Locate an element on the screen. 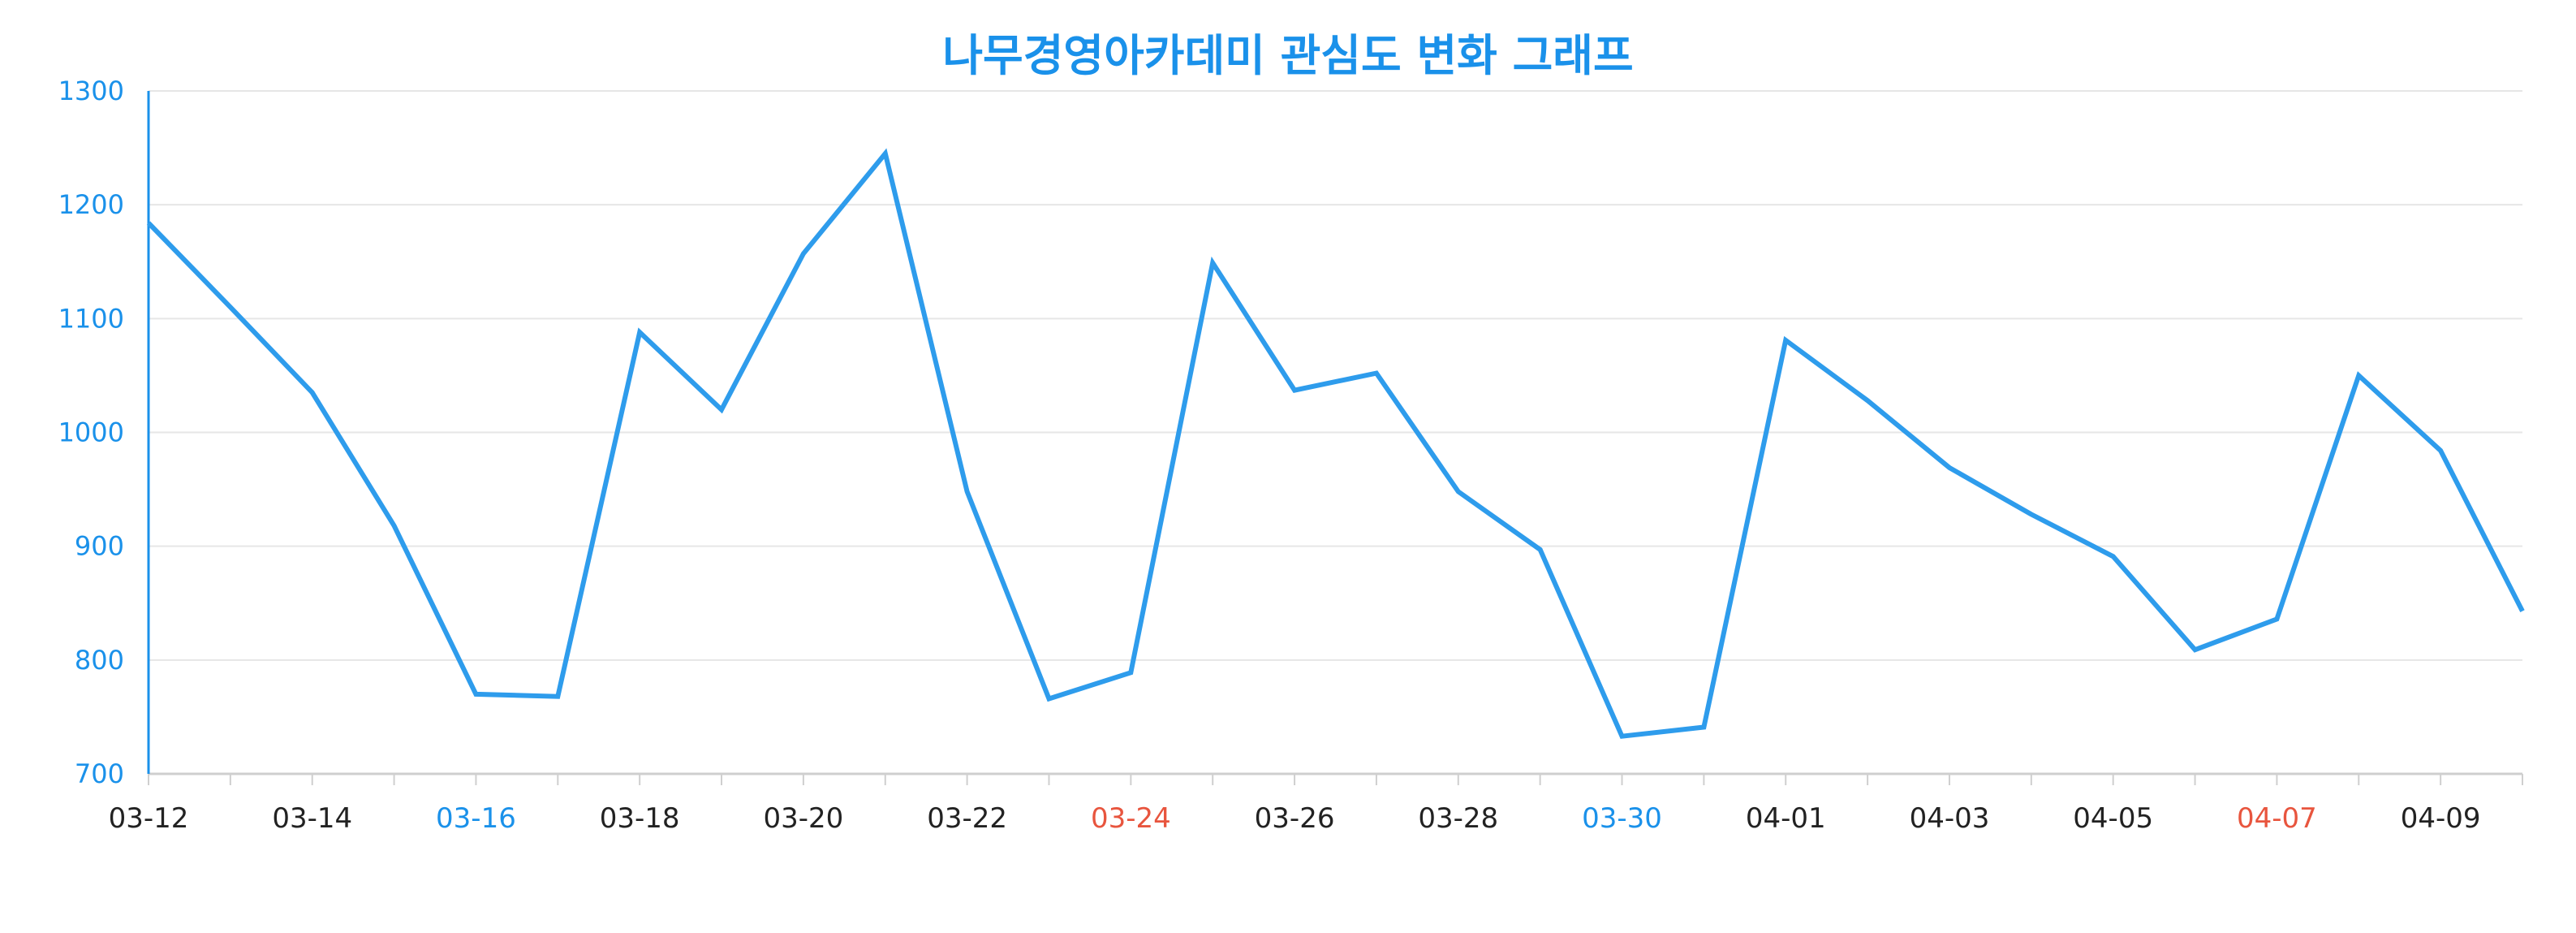  y-tick-label: 700 is located at coordinates (100, 773).